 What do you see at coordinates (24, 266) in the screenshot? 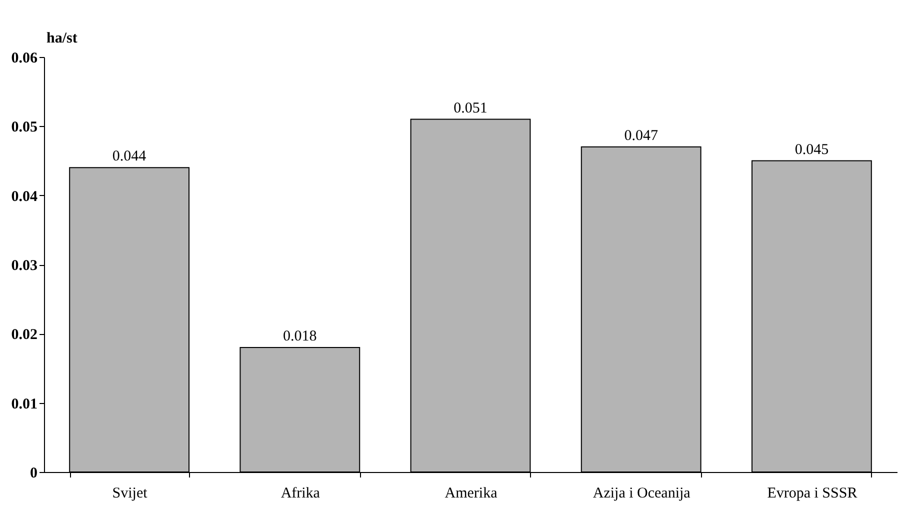
I see `y-tick-label: 0.03` at bounding box center [24, 266].